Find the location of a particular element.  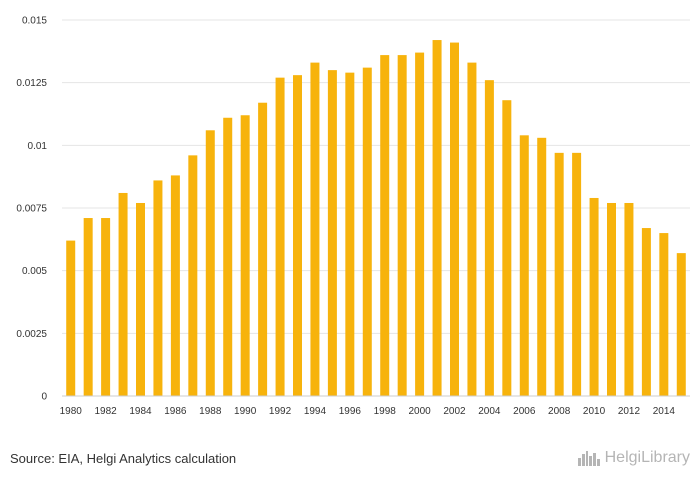

bar-1995 is located at coordinates (332, 233).